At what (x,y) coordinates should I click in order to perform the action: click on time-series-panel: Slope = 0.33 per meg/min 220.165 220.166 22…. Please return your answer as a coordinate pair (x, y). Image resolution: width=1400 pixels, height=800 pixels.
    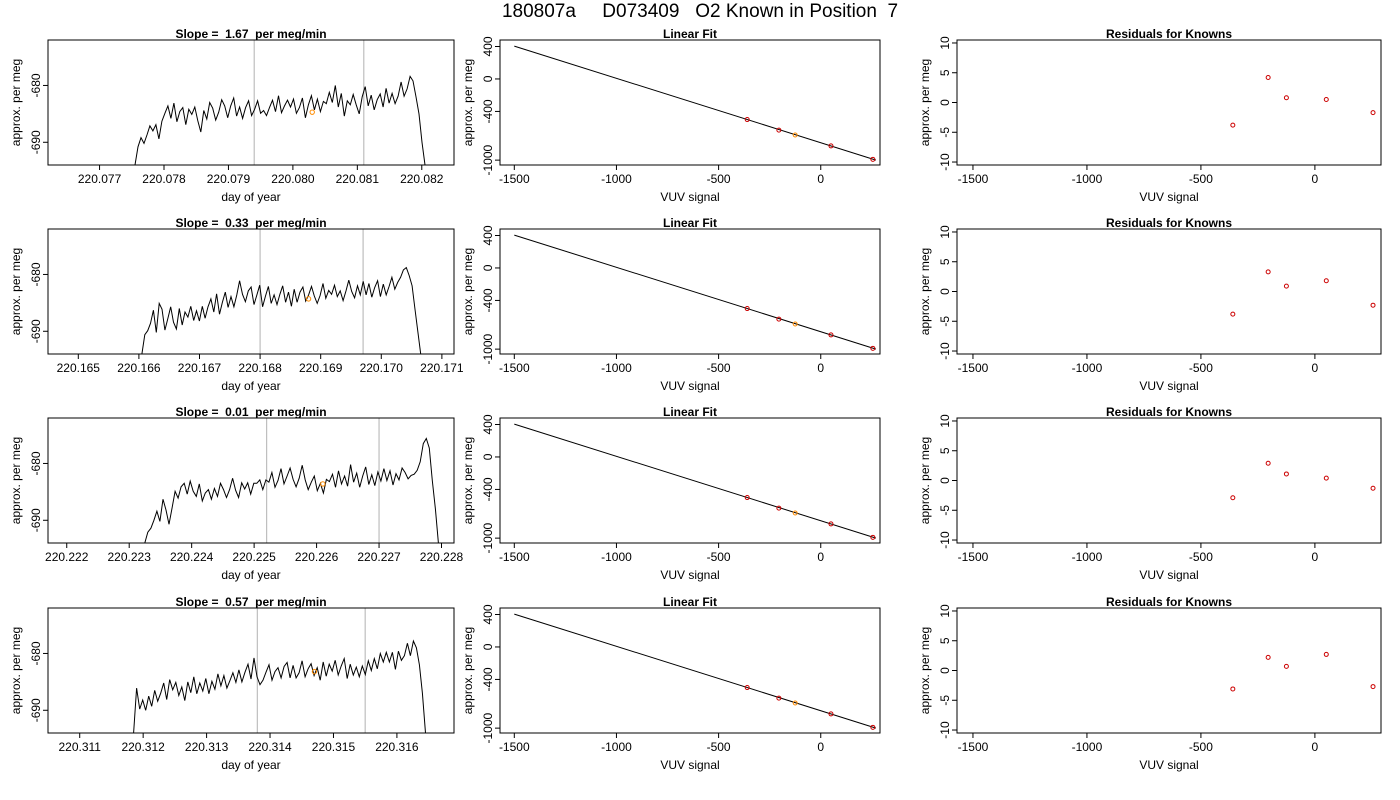
    Looking at the image, I should click on (232, 306).